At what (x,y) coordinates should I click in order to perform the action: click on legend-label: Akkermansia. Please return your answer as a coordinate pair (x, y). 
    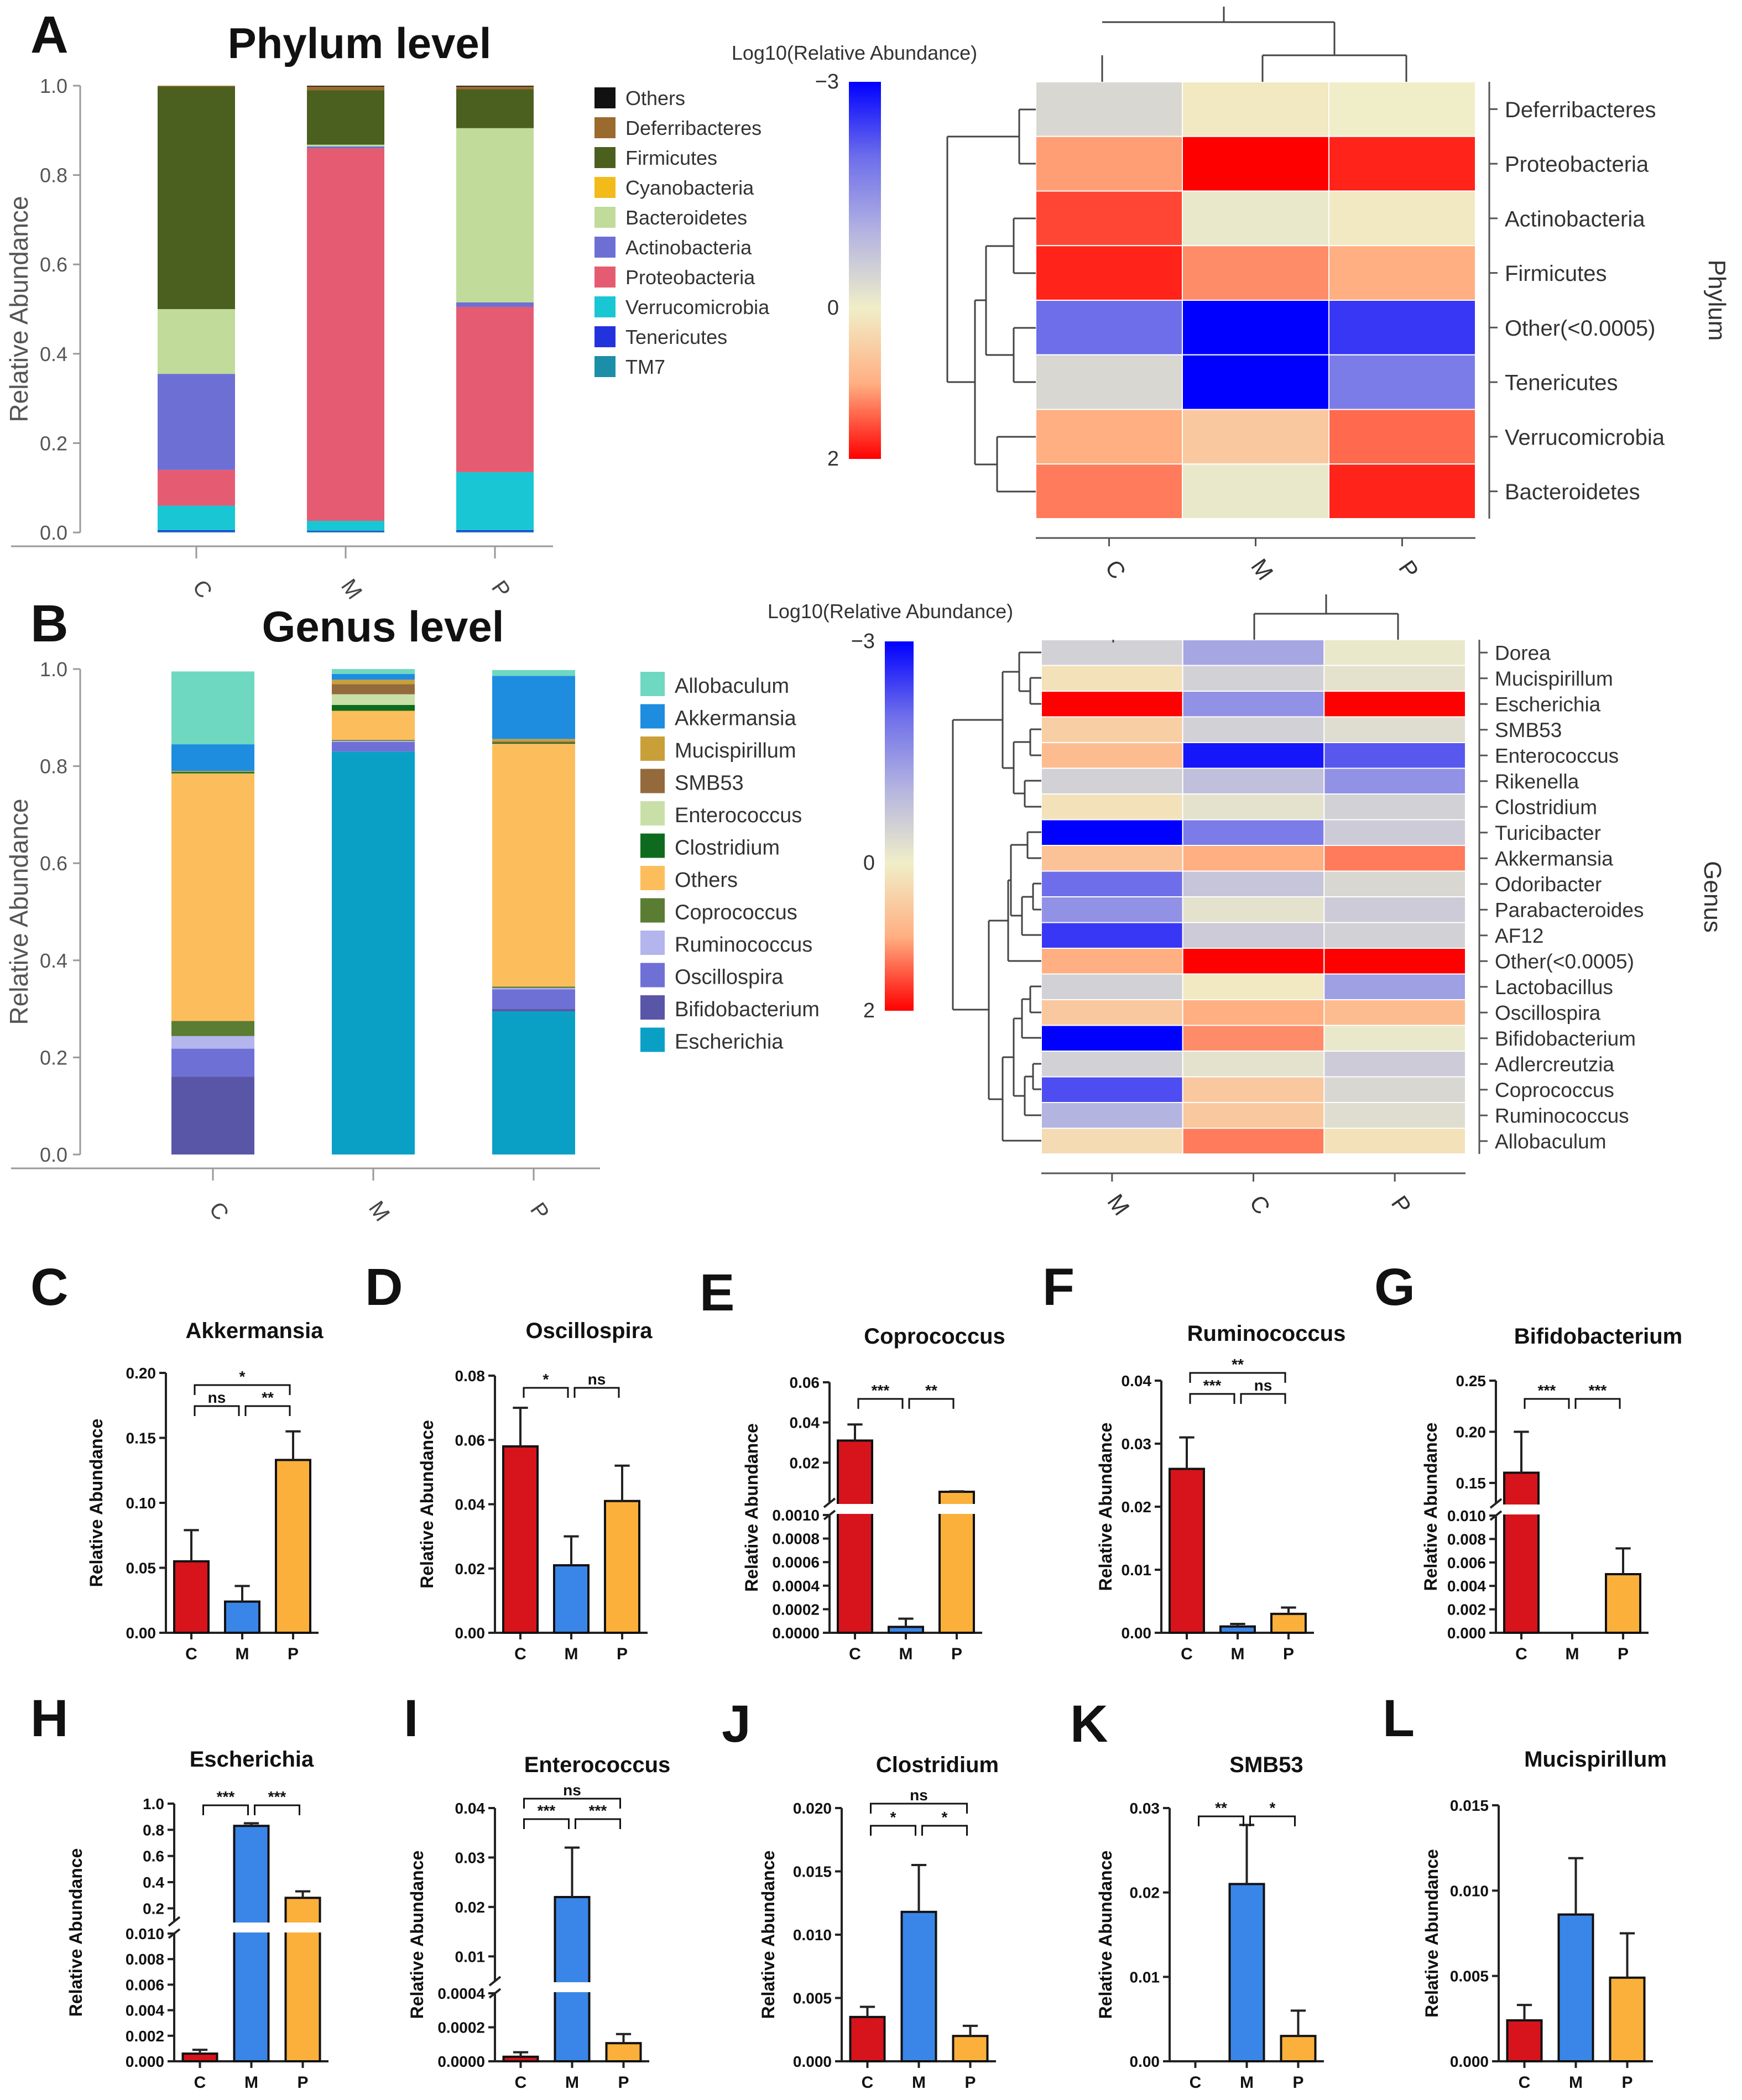
    Looking at the image, I should click on (735, 718).